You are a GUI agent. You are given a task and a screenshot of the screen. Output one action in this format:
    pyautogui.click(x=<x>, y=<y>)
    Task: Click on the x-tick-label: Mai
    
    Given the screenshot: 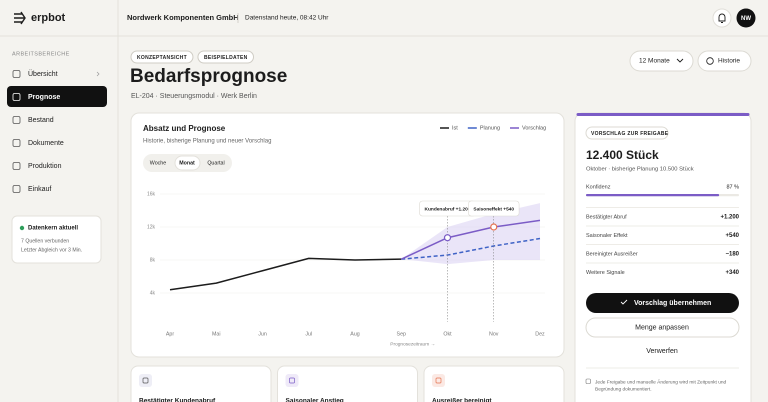 What is the action you would take?
    pyautogui.click(x=216, y=334)
    